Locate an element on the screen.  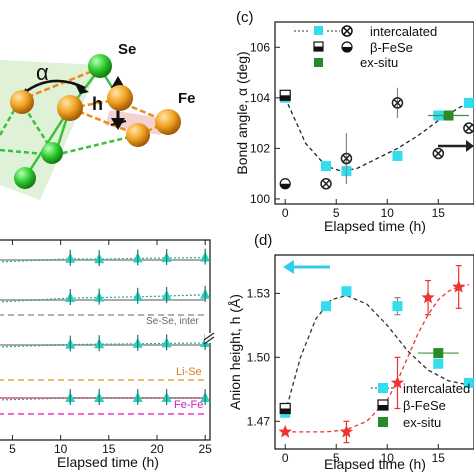
y-tick-label: 1.50 is located at coordinates (259, 357).